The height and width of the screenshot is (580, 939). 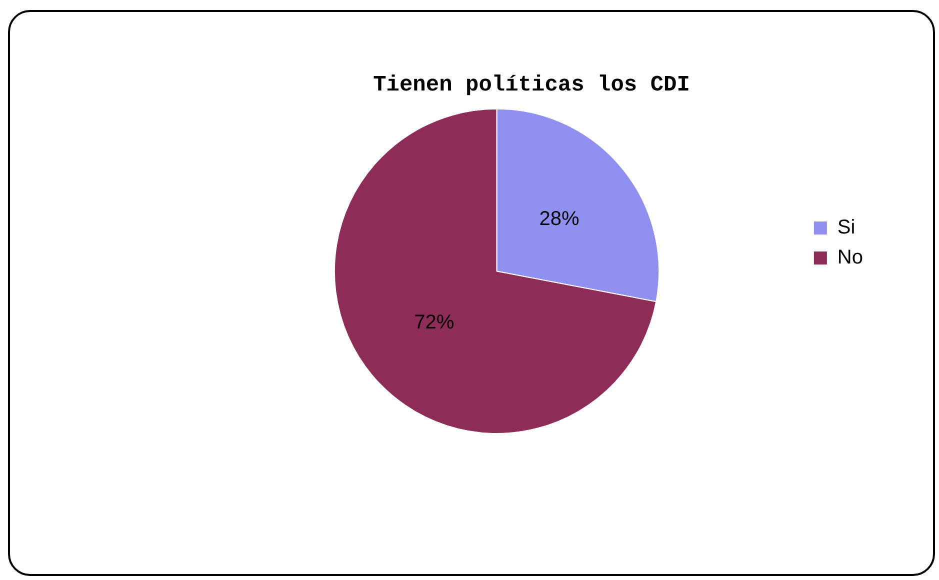 What do you see at coordinates (531, 85) in the screenshot?
I see `chart-title: Tienen políticas los CDI` at bounding box center [531, 85].